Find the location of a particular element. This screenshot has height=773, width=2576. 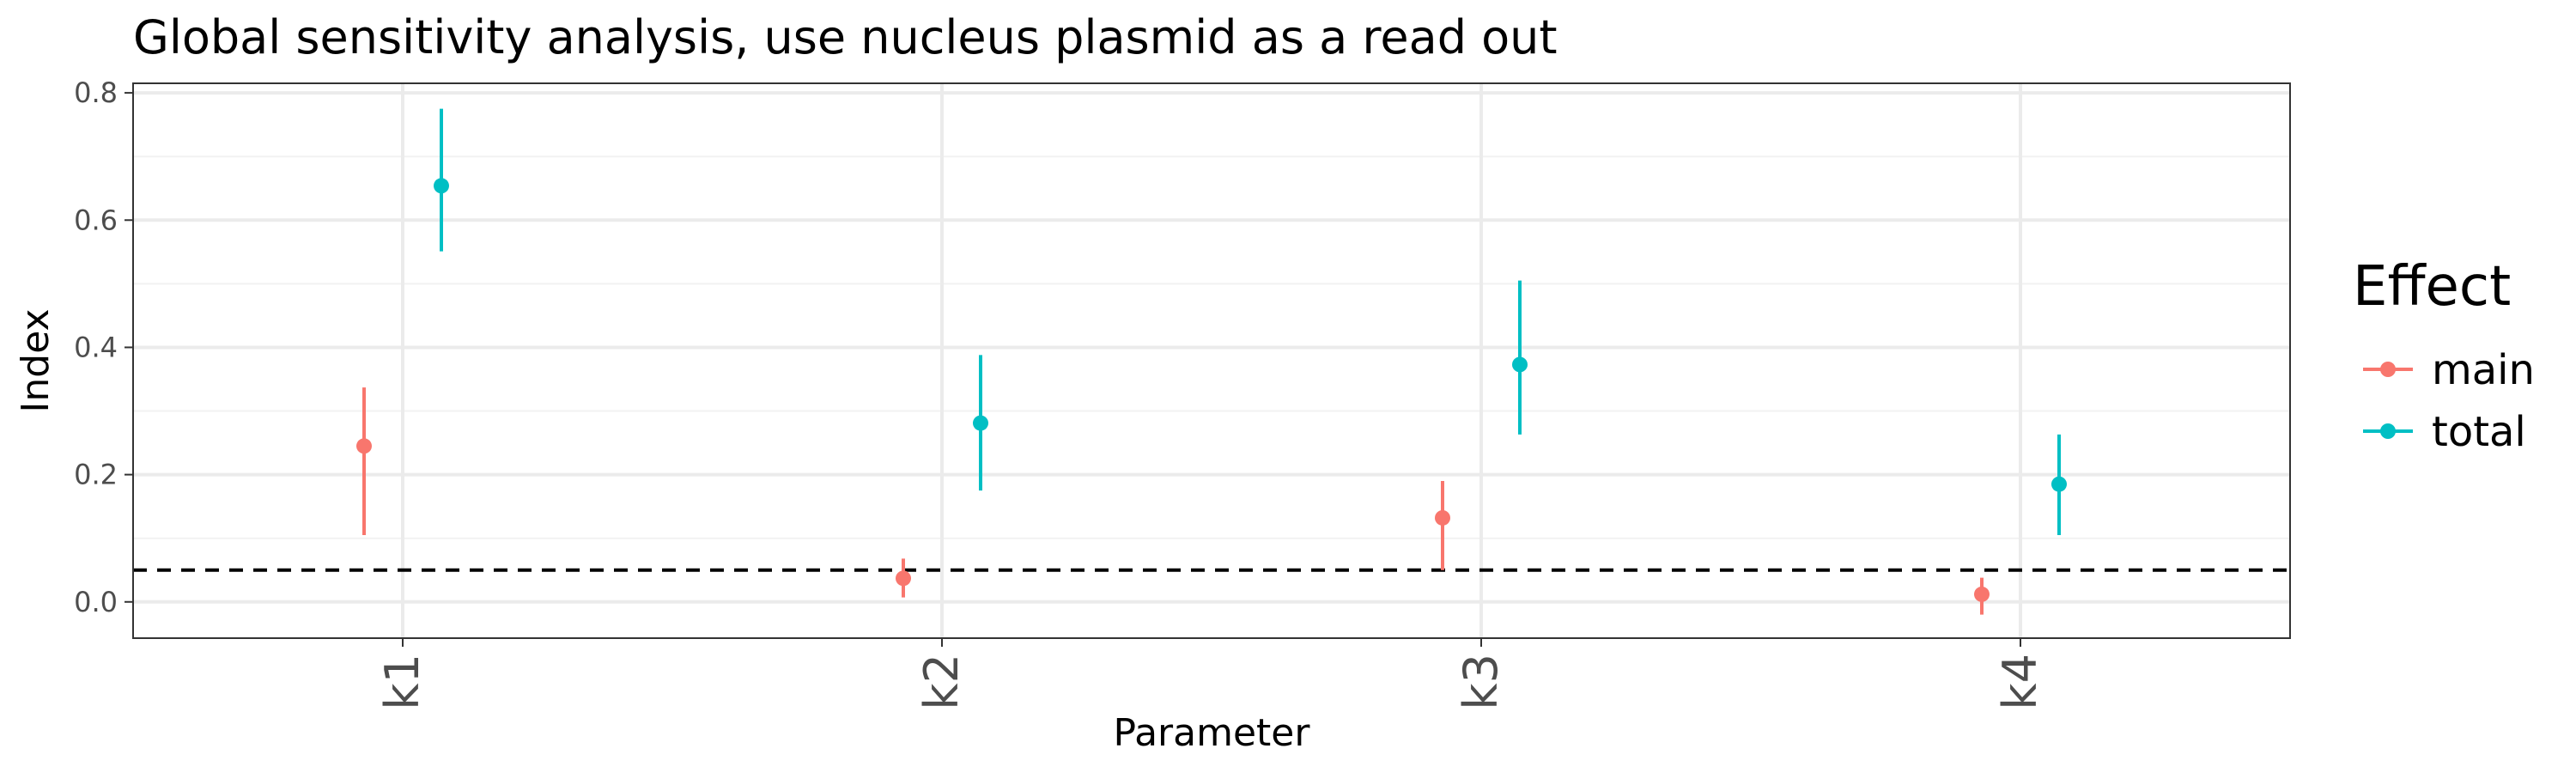

y-axis-ticks: 0.0 0.2 0.4 0.6 0.8 is located at coordinates (104, 347).